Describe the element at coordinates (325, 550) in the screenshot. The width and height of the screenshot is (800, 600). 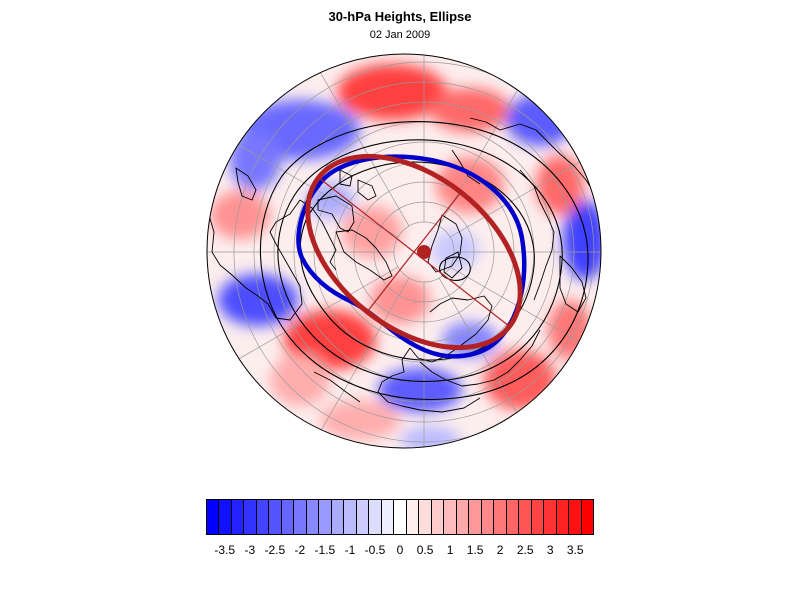
I see `colorbar-tick-label: -1.5` at that location.